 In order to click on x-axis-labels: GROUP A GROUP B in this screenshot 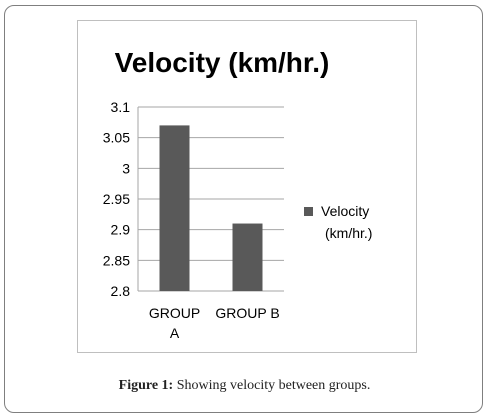, I will do `click(214, 323)`.